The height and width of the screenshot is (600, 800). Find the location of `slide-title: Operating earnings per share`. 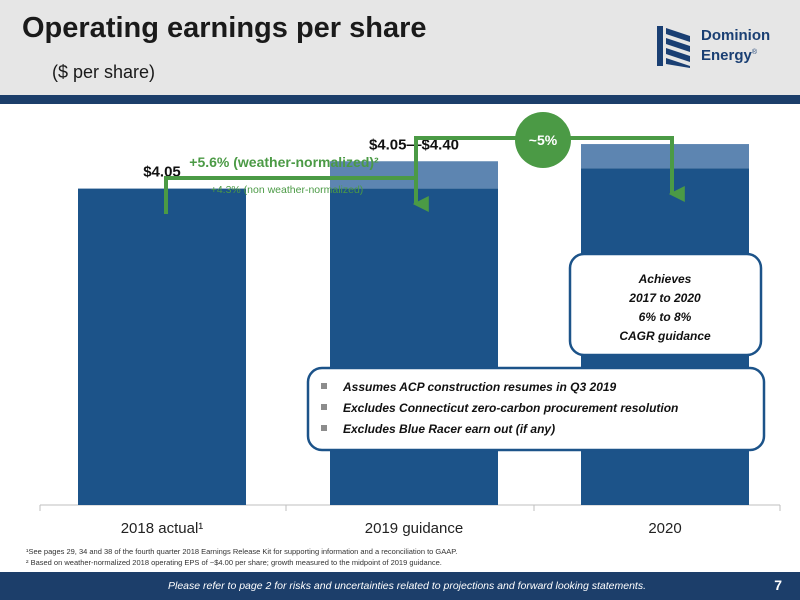

slide-title: Operating earnings per share is located at coordinates (224, 28).